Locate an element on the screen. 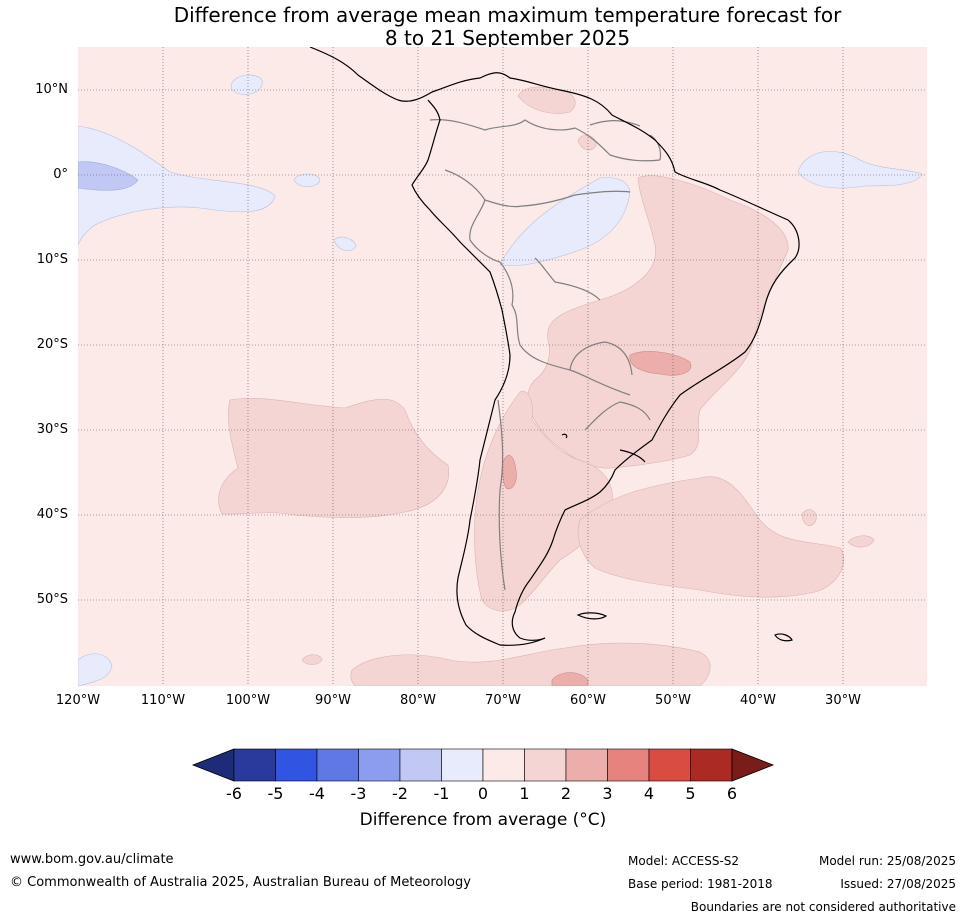 This screenshot has height=919, width=965. colorbar-tick-label: -1 is located at coordinates (441, 793).